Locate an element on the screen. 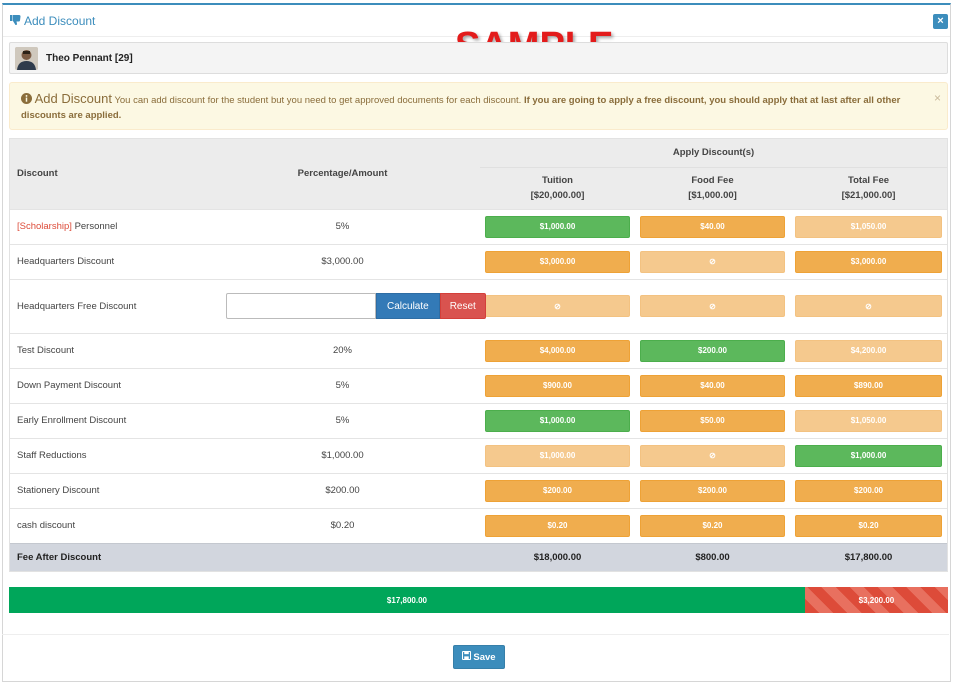  discount-name: Early Enrollment Discount is located at coordinates (107, 420).